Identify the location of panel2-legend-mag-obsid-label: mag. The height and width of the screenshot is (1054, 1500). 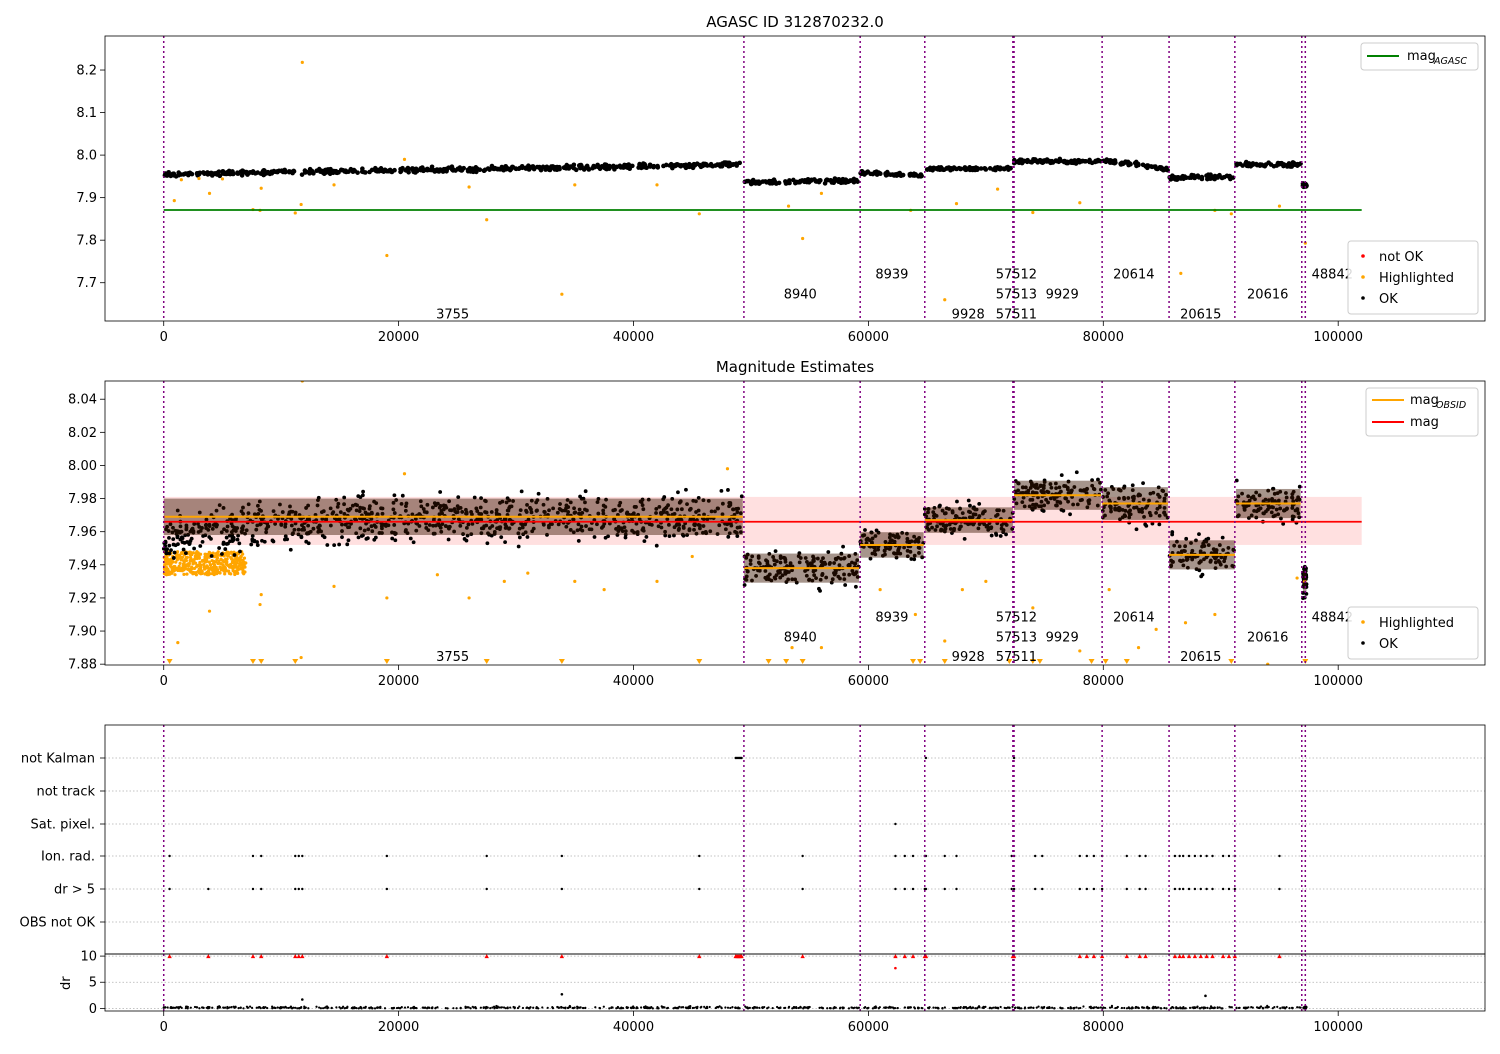
(1424, 400).